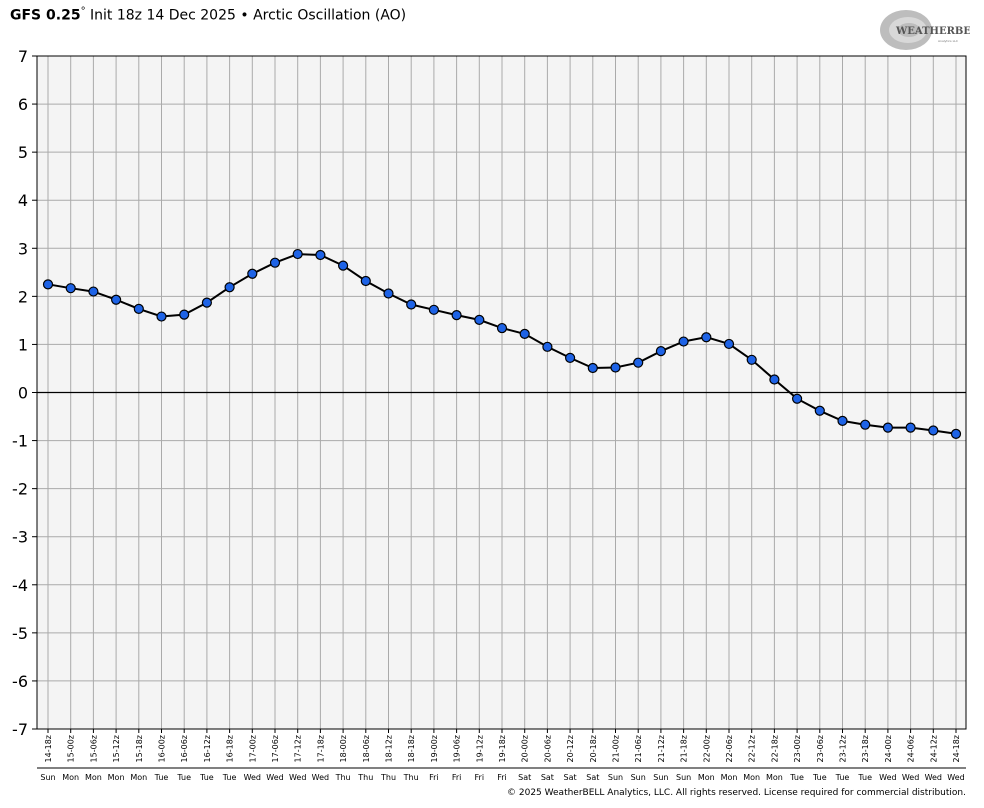  What do you see at coordinates (23, 152) in the screenshot?
I see `y-tick-label: 5` at bounding box center [23, 152].